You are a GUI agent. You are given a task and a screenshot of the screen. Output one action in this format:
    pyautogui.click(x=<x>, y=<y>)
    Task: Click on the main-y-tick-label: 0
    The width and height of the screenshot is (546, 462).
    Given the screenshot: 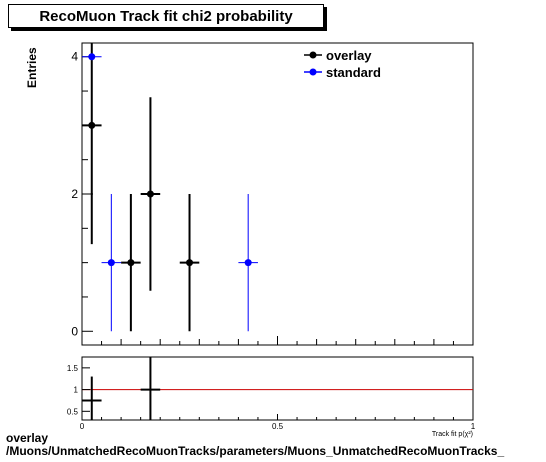 What is the action you would take?
    pyautogui.click(x=74, y=331)
    